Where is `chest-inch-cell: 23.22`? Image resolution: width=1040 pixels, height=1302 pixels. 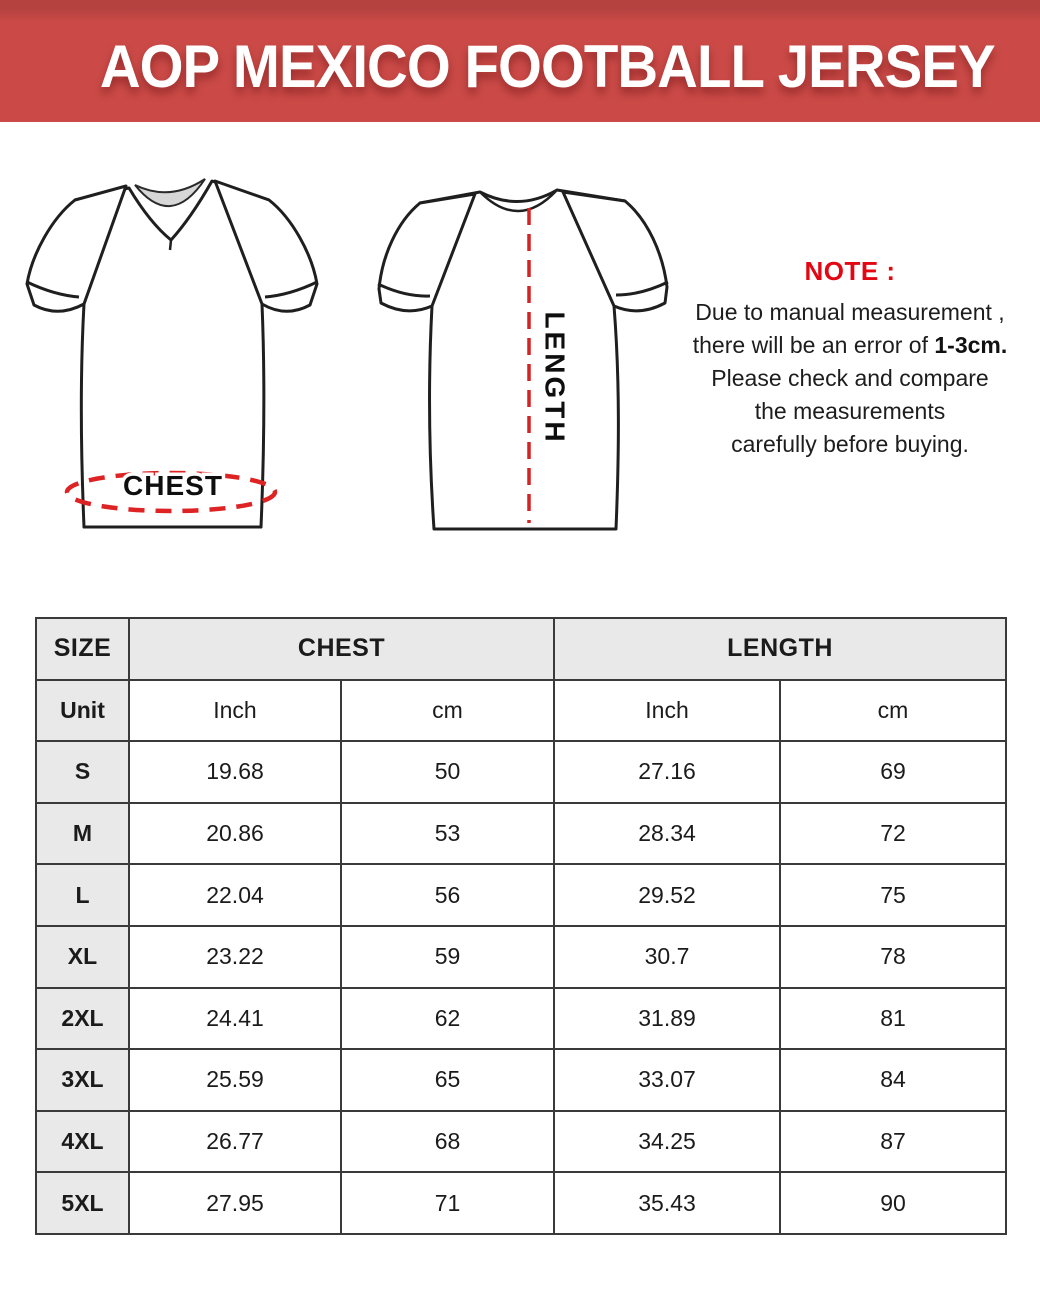
chest-inch-cell: 23.22 is located at coordinates (235, 956).